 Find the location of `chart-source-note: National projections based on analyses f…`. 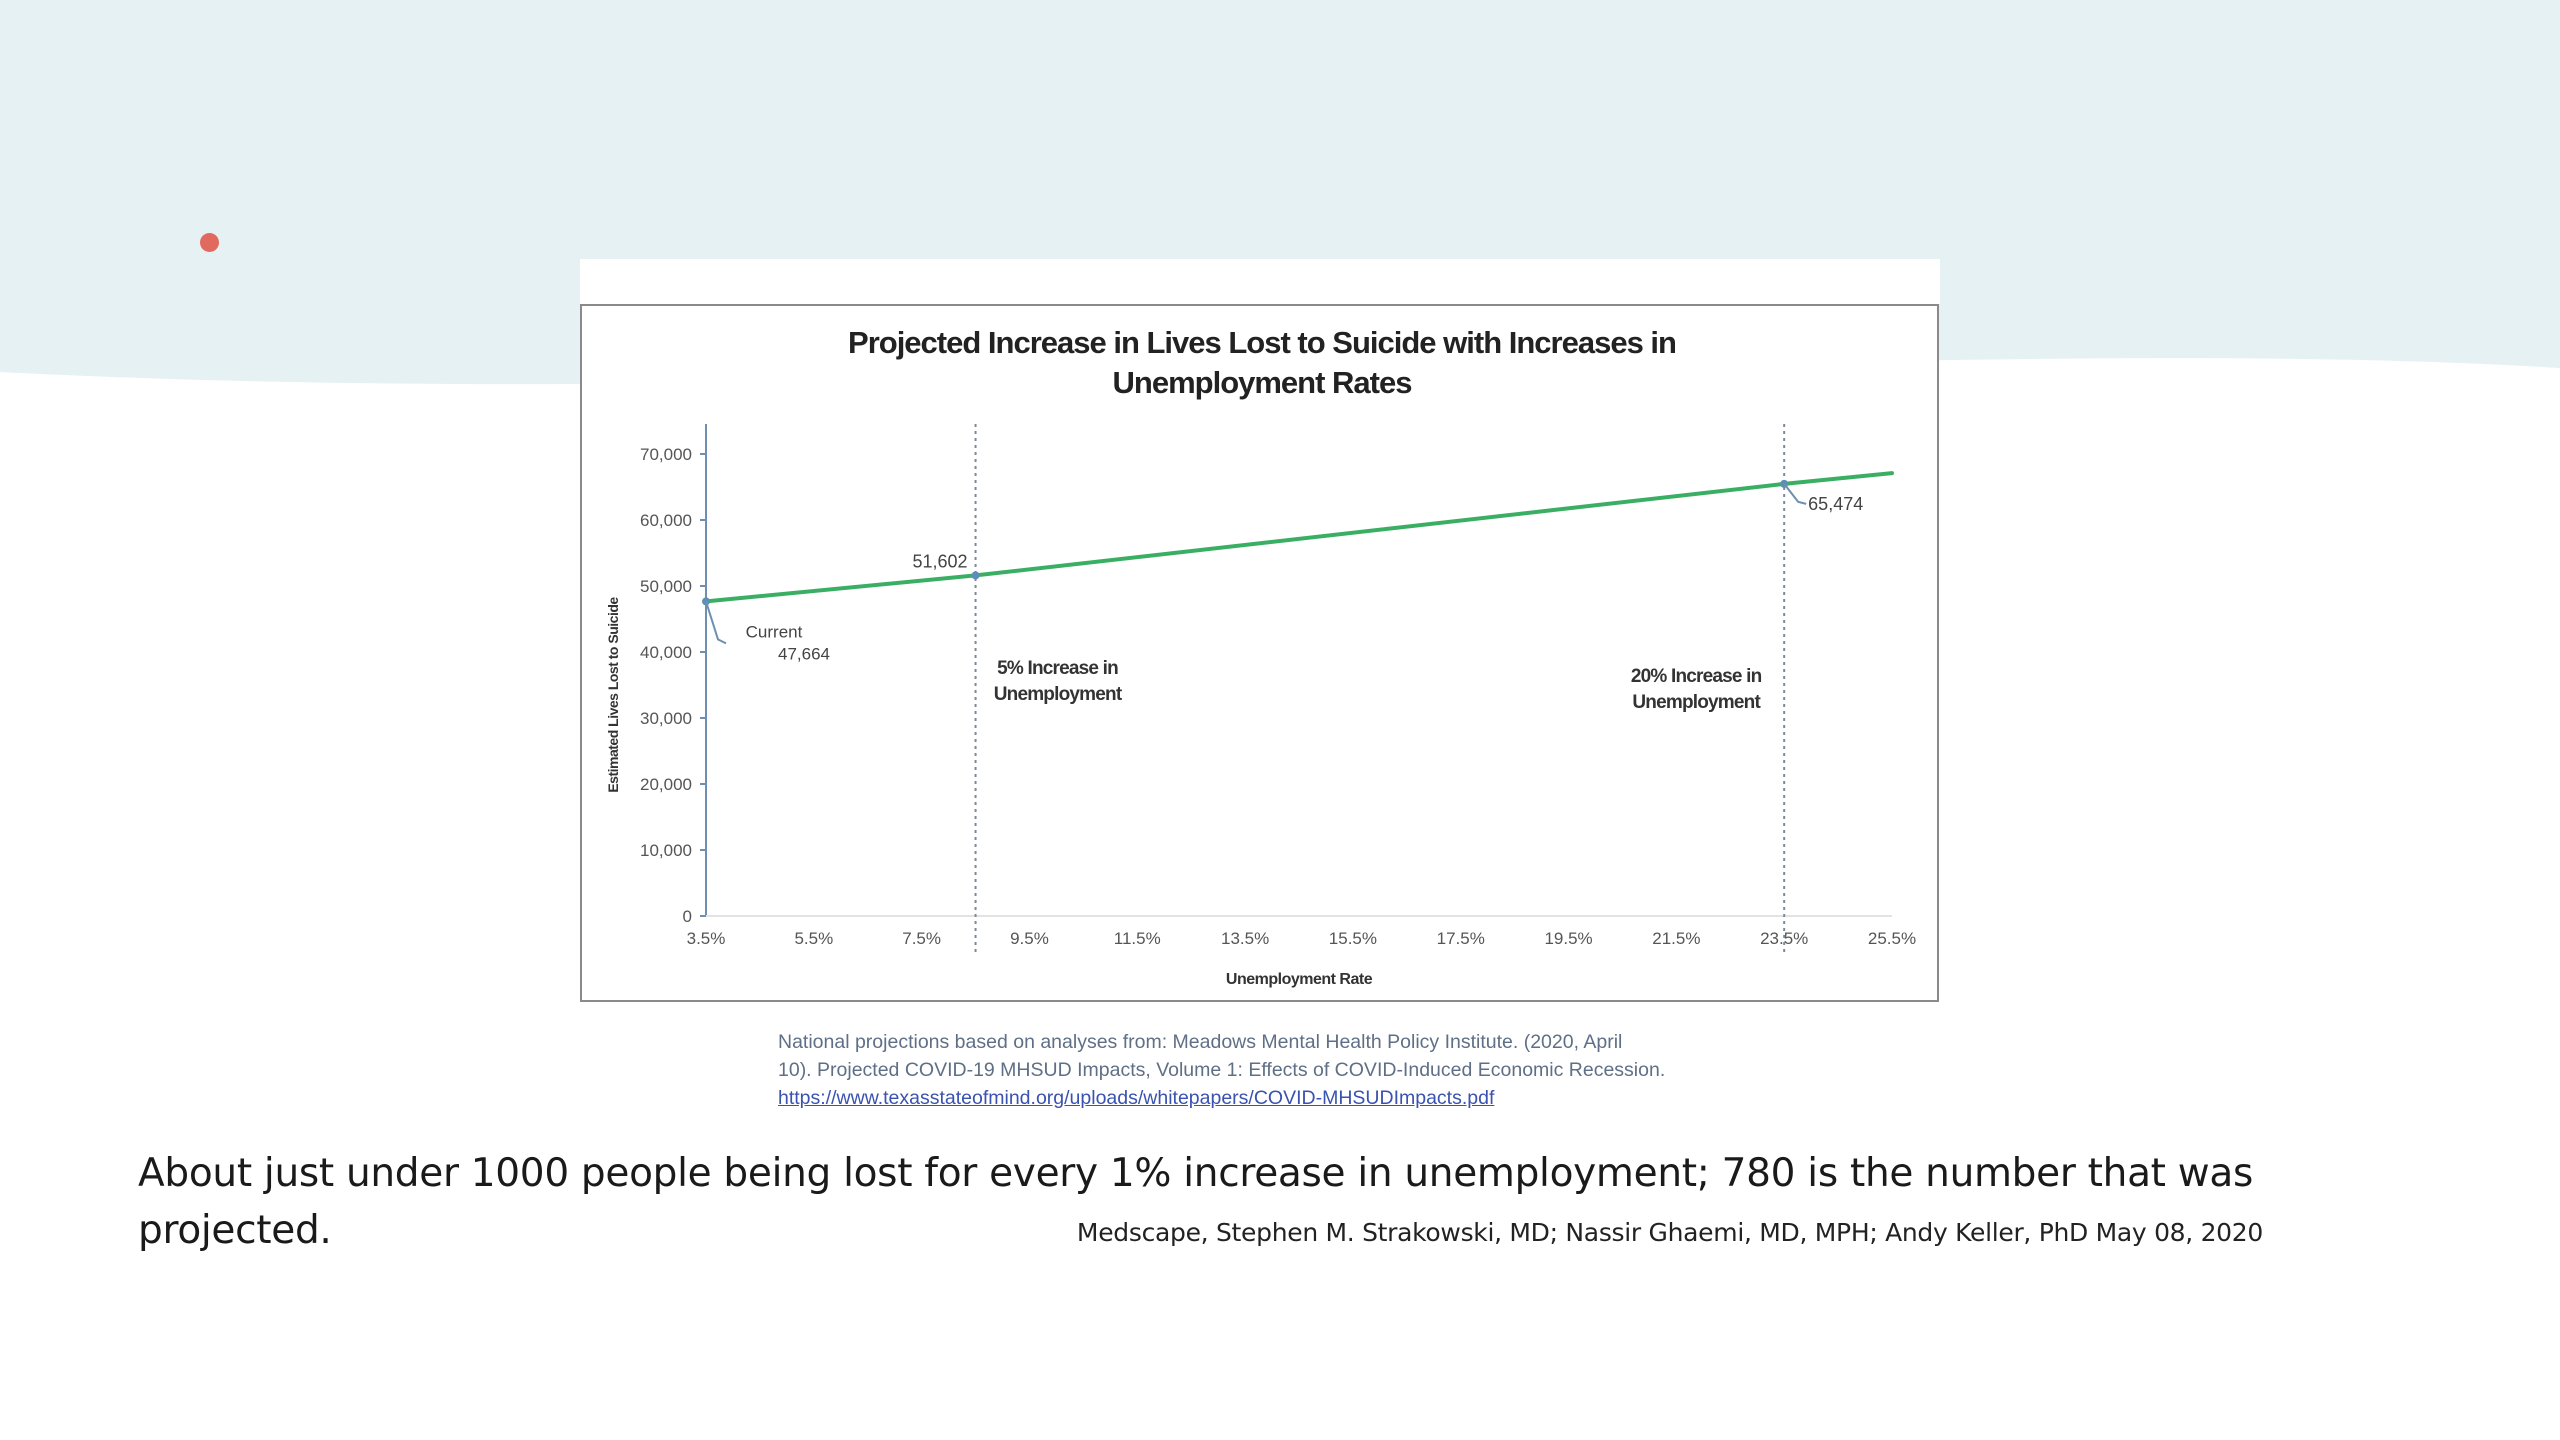

chart-source-note: National projections based on analyses f… is located at coordinates (1278, 1070).